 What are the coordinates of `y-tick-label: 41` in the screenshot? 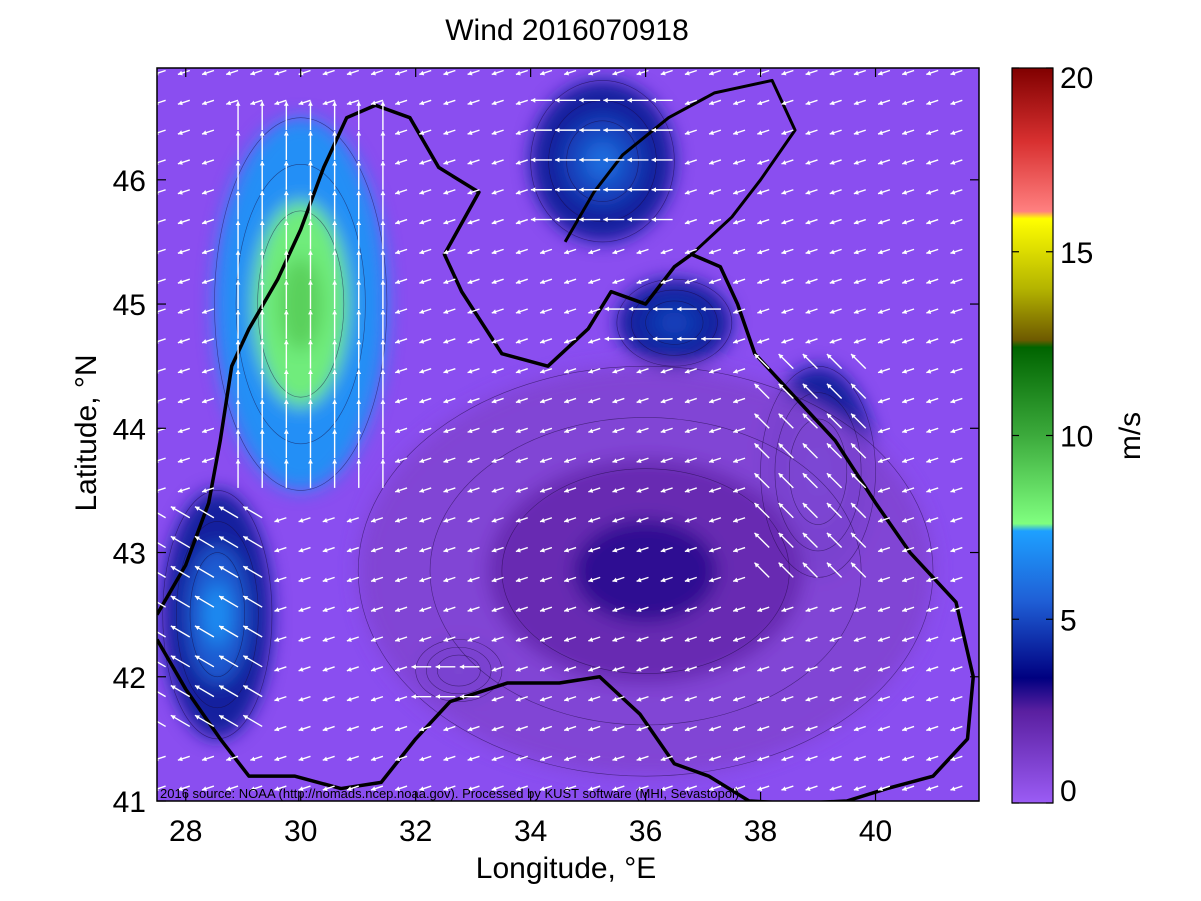 It's located at (129, 802).